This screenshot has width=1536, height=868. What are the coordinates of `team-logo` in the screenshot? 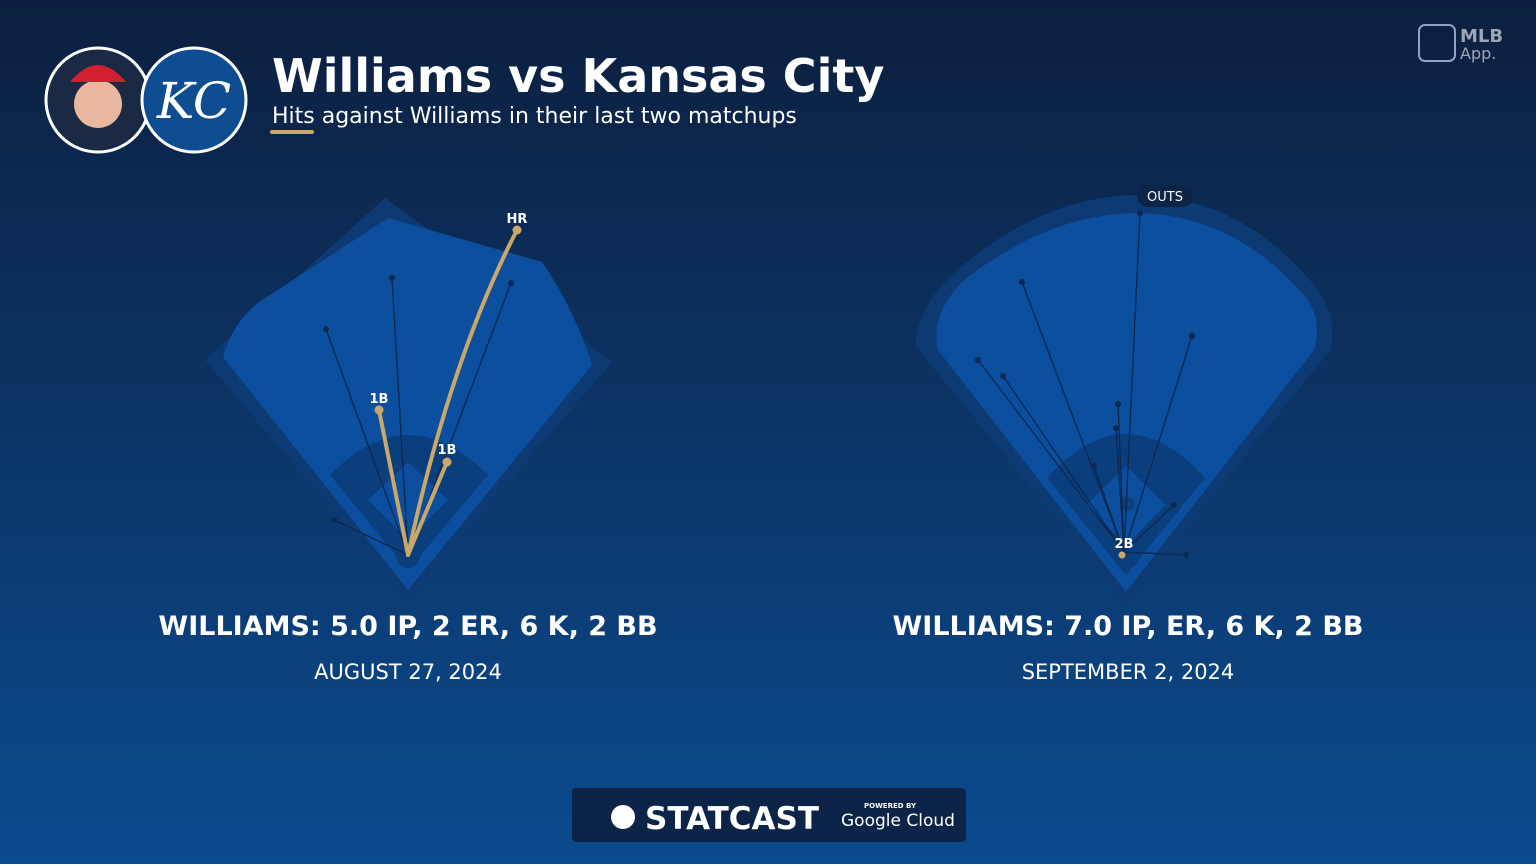 It's located at (194, 100).